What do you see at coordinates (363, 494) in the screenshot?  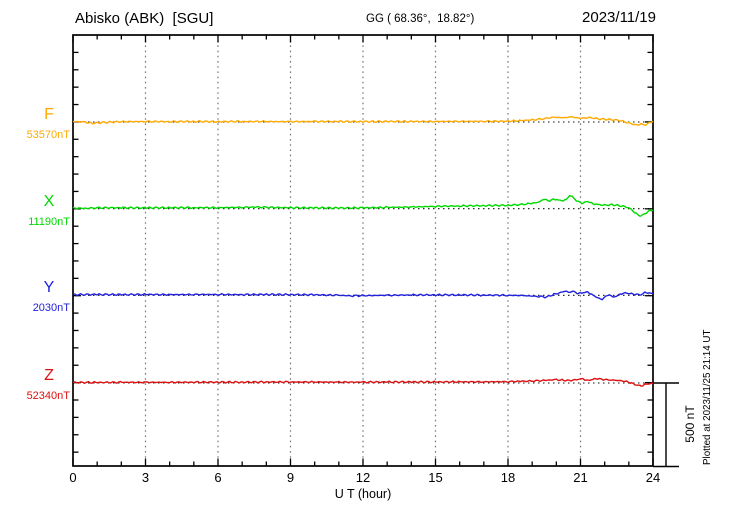 I see `x-axis-title: U T (hour)` at bounding box center [363, 494].